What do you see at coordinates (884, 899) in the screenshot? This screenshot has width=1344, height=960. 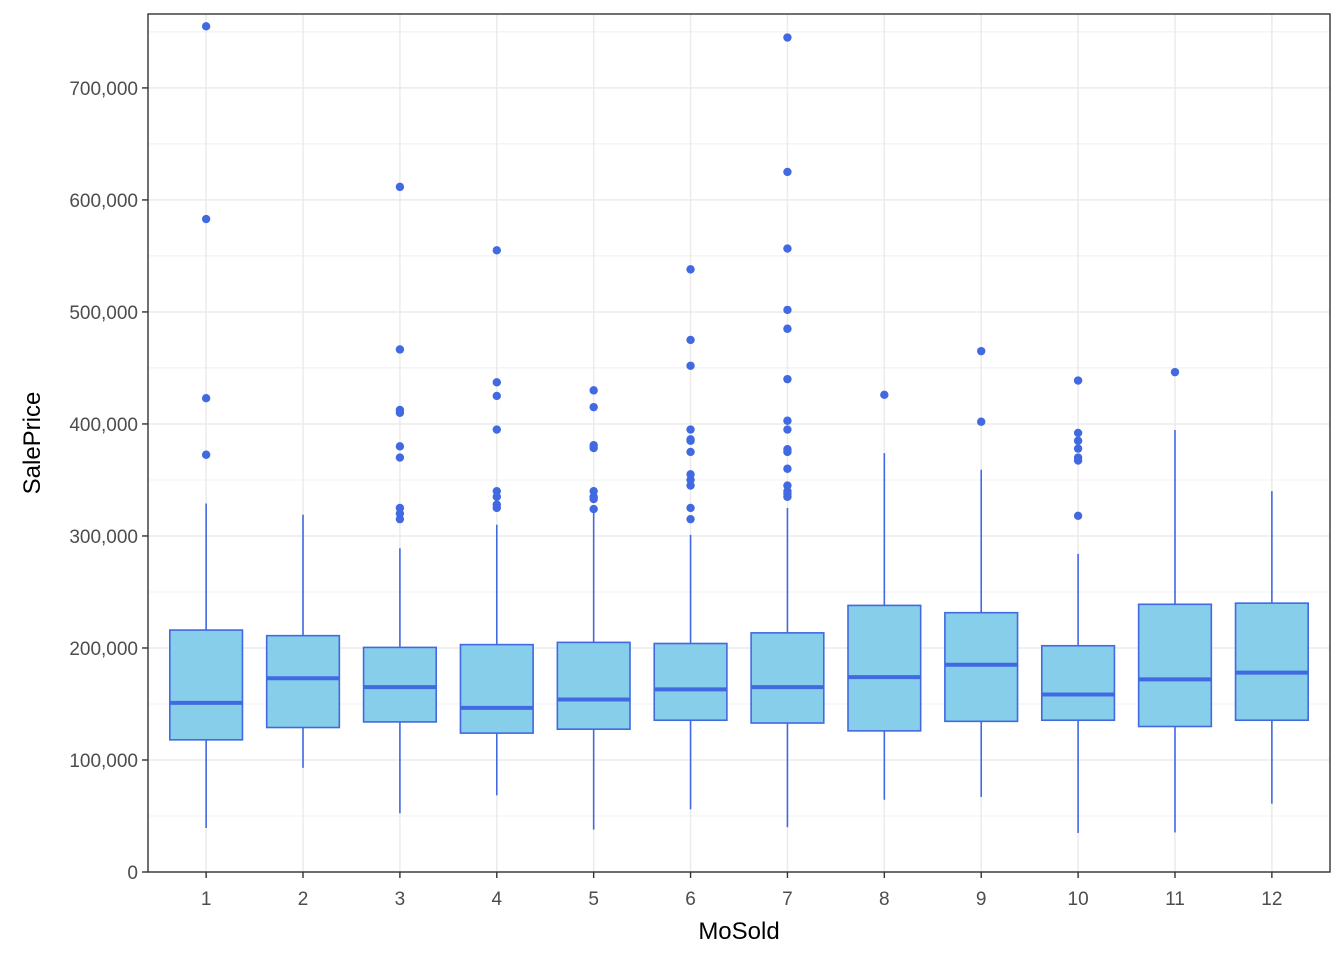 I see `x-tick-label: 8` at bounding box center [884, 899].